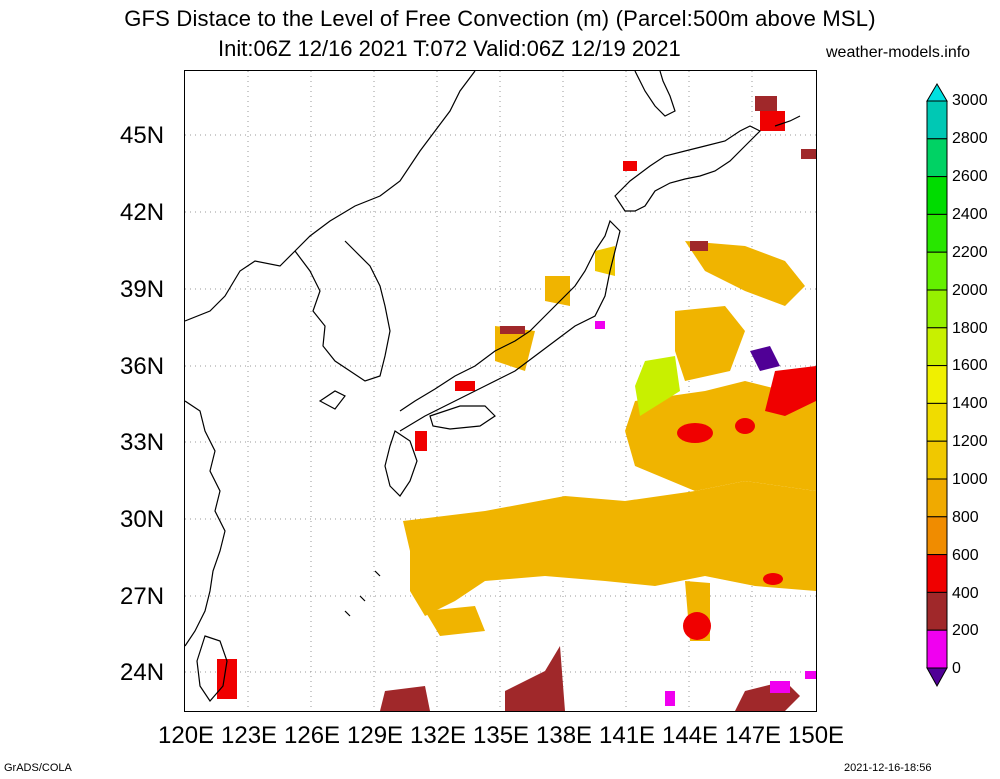 Image resolution: width=1000 pixels, height=779 pixels. What do you see at coordinates (970, 441) in the screenshot?
I see `colorbar-label: 1200` at bounding box center [970, 441].